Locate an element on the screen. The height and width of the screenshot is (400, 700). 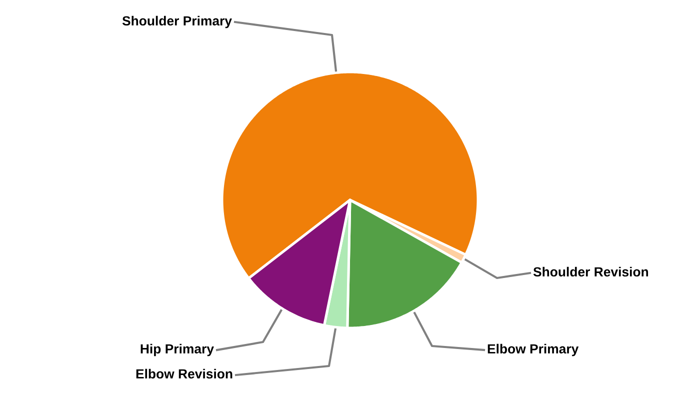
slice-label: Hip Primary is located at coordinates (177, 350).